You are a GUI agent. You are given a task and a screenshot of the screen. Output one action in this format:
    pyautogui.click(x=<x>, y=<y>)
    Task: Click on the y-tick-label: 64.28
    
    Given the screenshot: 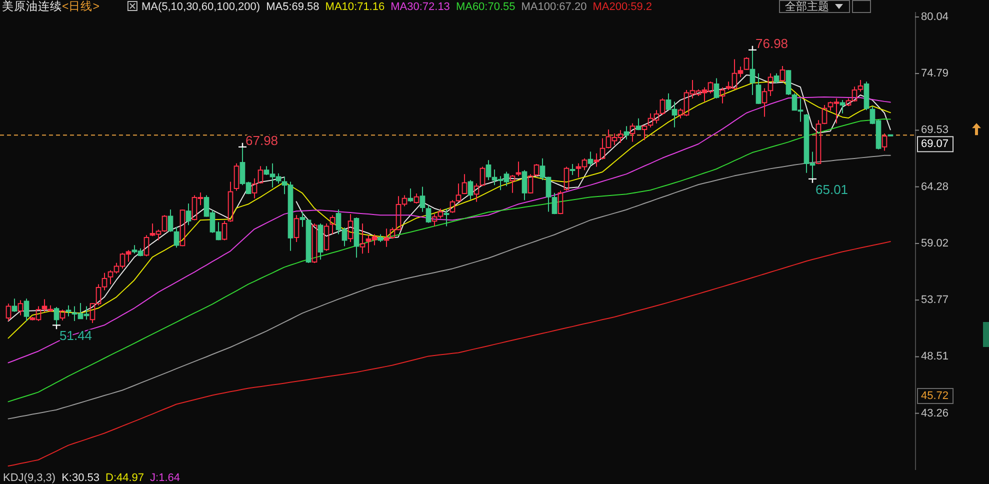 What is the action you would take?
    pyautogui.click(x=935, y=186)
    